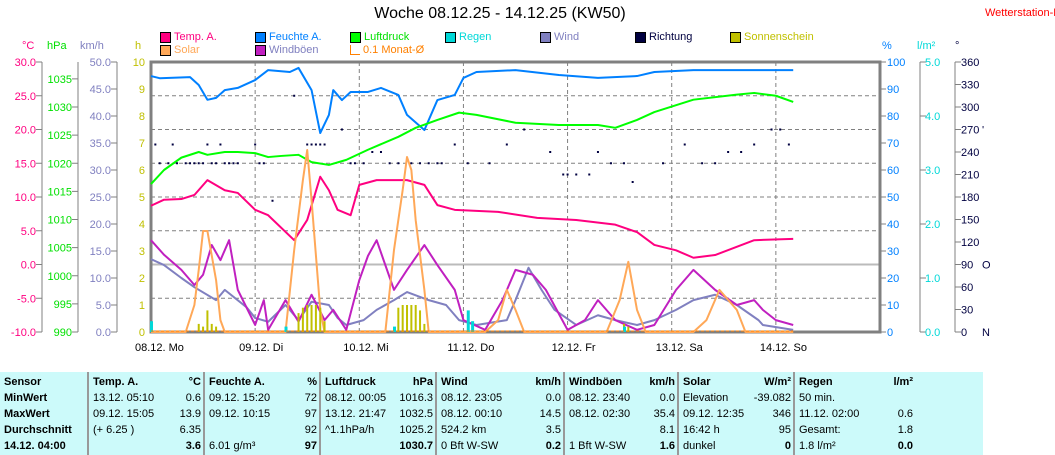 This screenshot has height=455, width=1055. I want to click on sun-axis-tick-label: 8, so click(142, 117).